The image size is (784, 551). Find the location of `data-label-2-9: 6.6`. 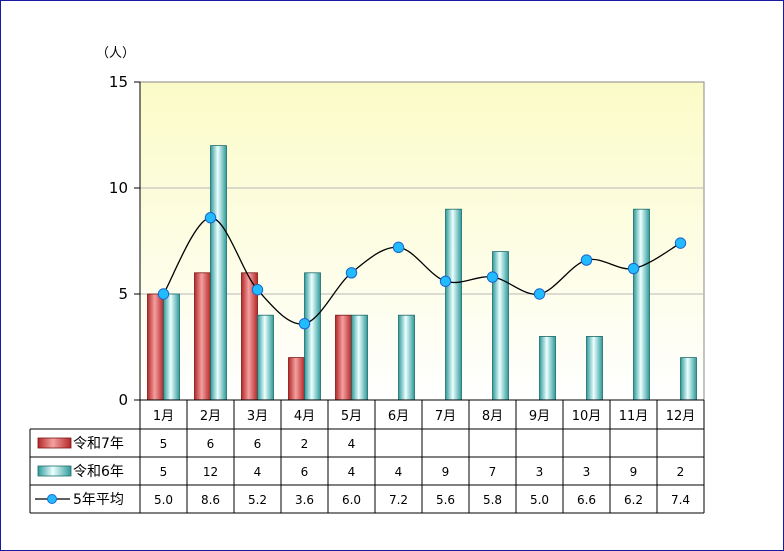

data-label-2-9: 6.6 is located at coordinates (586, 500).